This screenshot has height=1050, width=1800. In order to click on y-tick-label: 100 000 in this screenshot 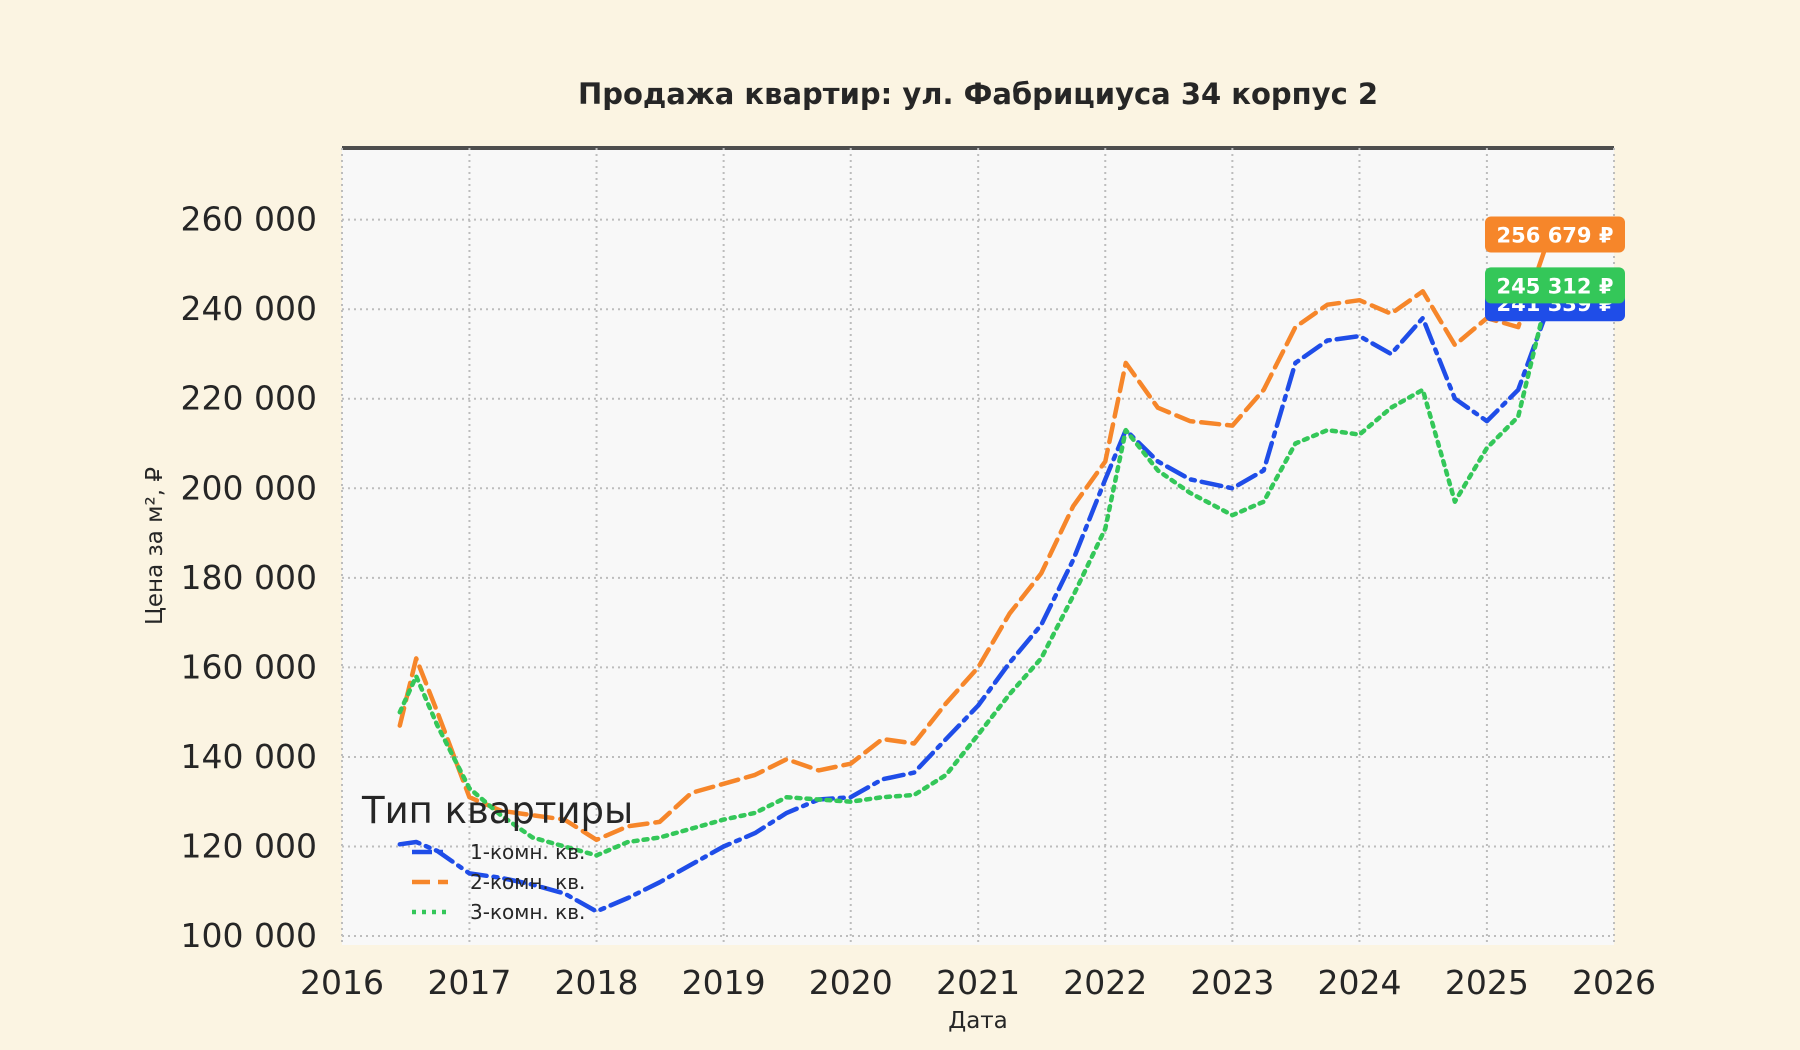, I will do `click(249, 935)`.